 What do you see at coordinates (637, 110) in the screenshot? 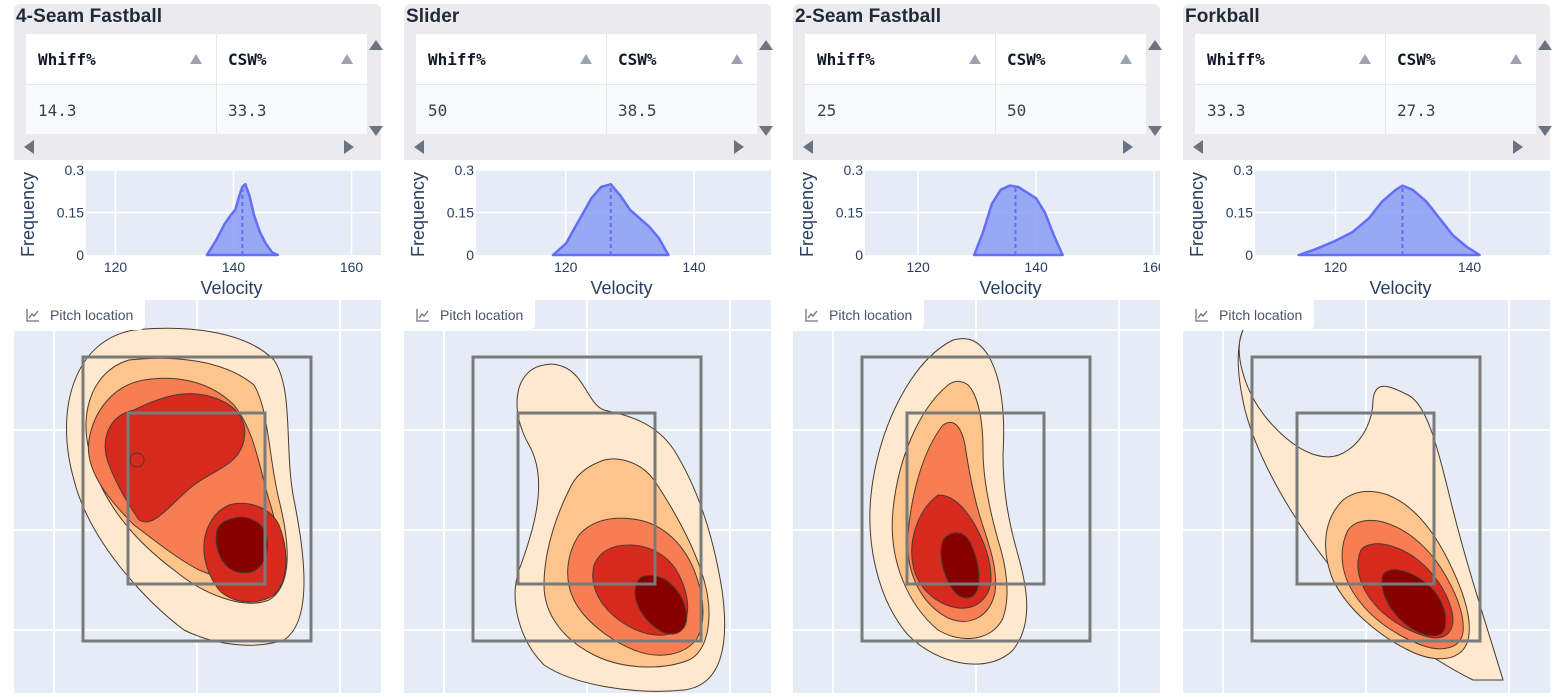
I see `table-cell-value: 38.5` at bounding box center [637, 110].